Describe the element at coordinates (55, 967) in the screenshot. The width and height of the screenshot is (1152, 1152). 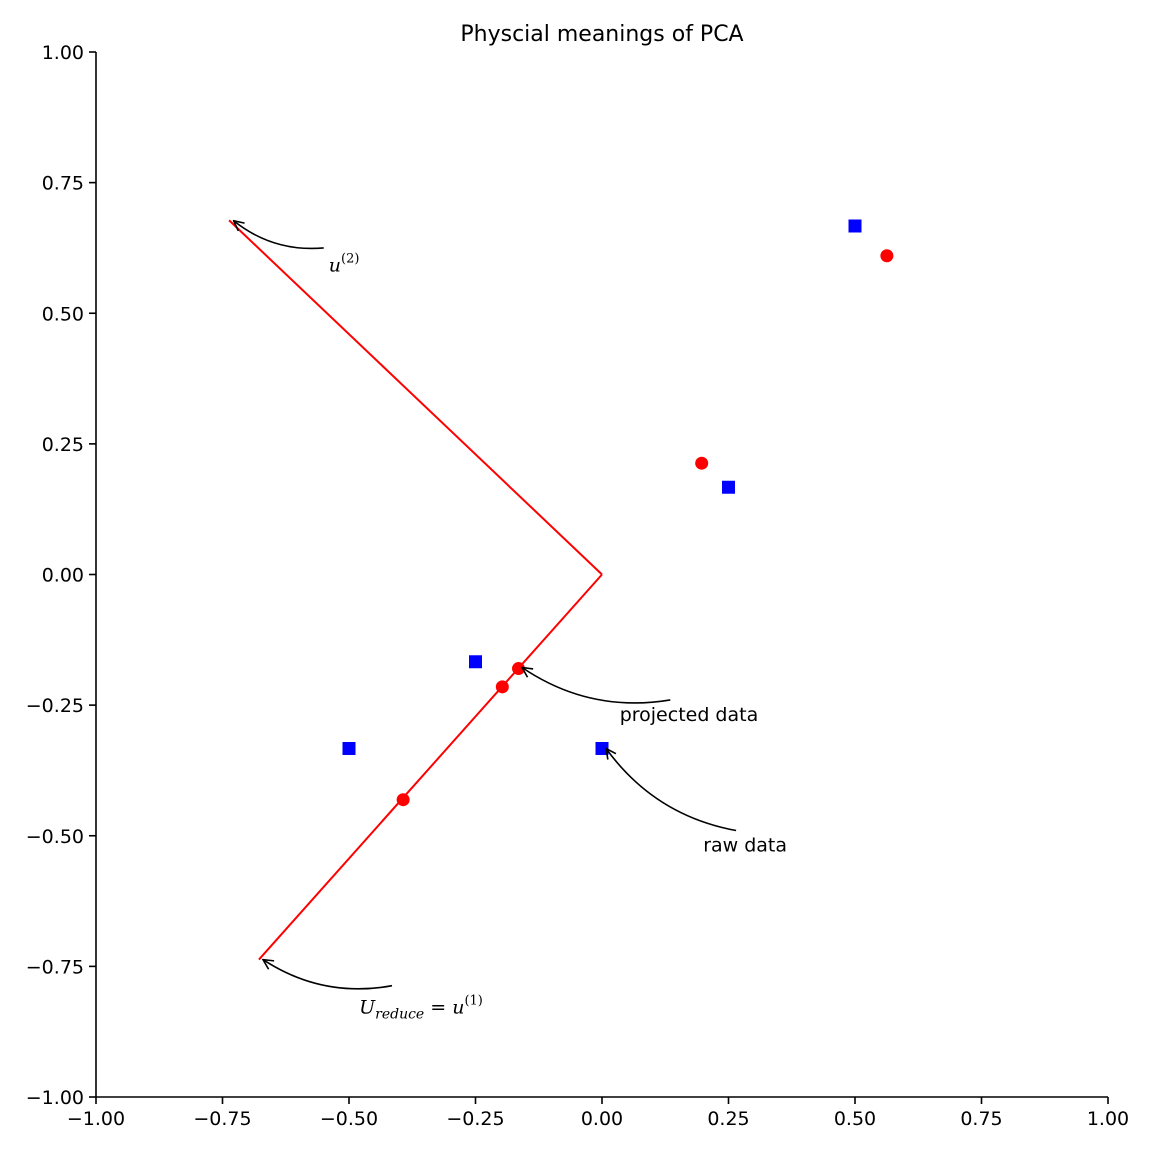
I see `y-tick-label: −0.75` at that location.